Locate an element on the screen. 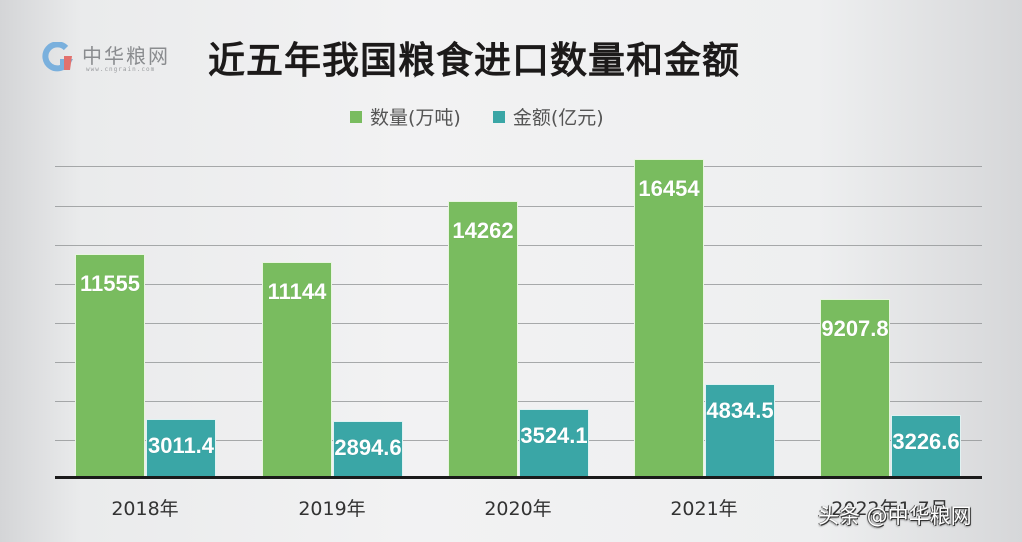 The height and width of the screenshot is (542, 1022). x-tick-label: 2019年 is located at coordinates (332, 509).